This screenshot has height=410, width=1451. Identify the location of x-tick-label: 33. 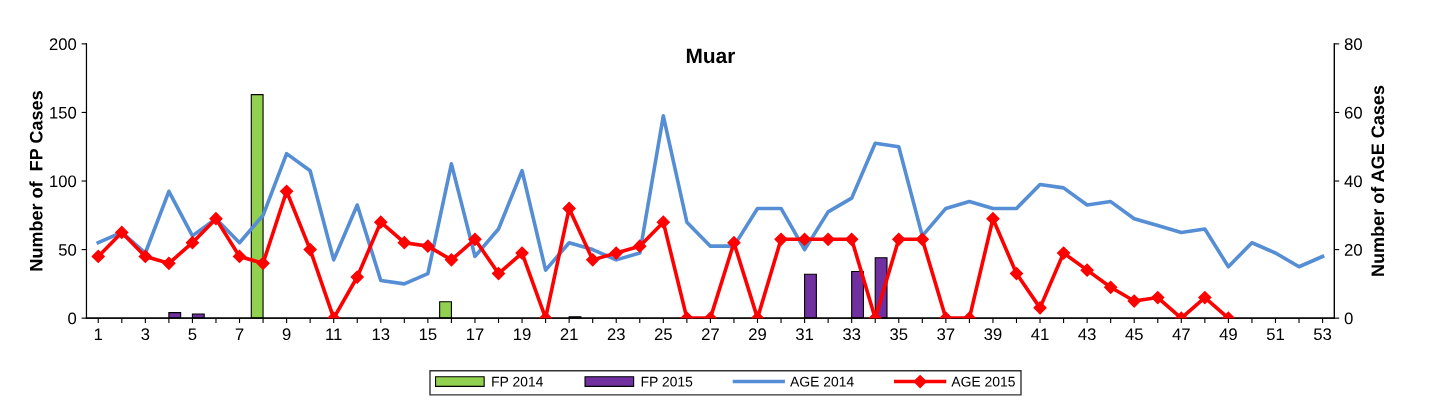
(852, 334).